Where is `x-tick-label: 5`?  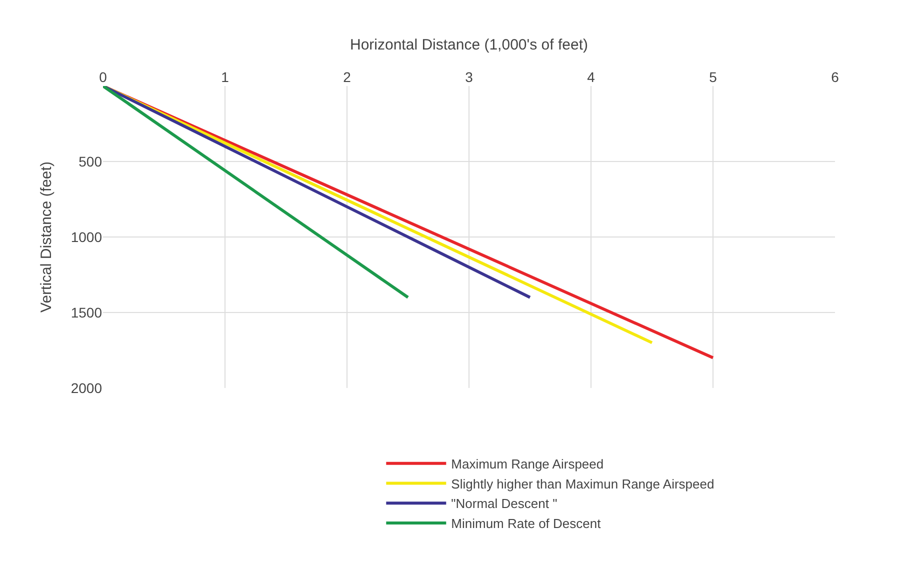
x-tick-label: 5 is located at coordinates (713, 77).